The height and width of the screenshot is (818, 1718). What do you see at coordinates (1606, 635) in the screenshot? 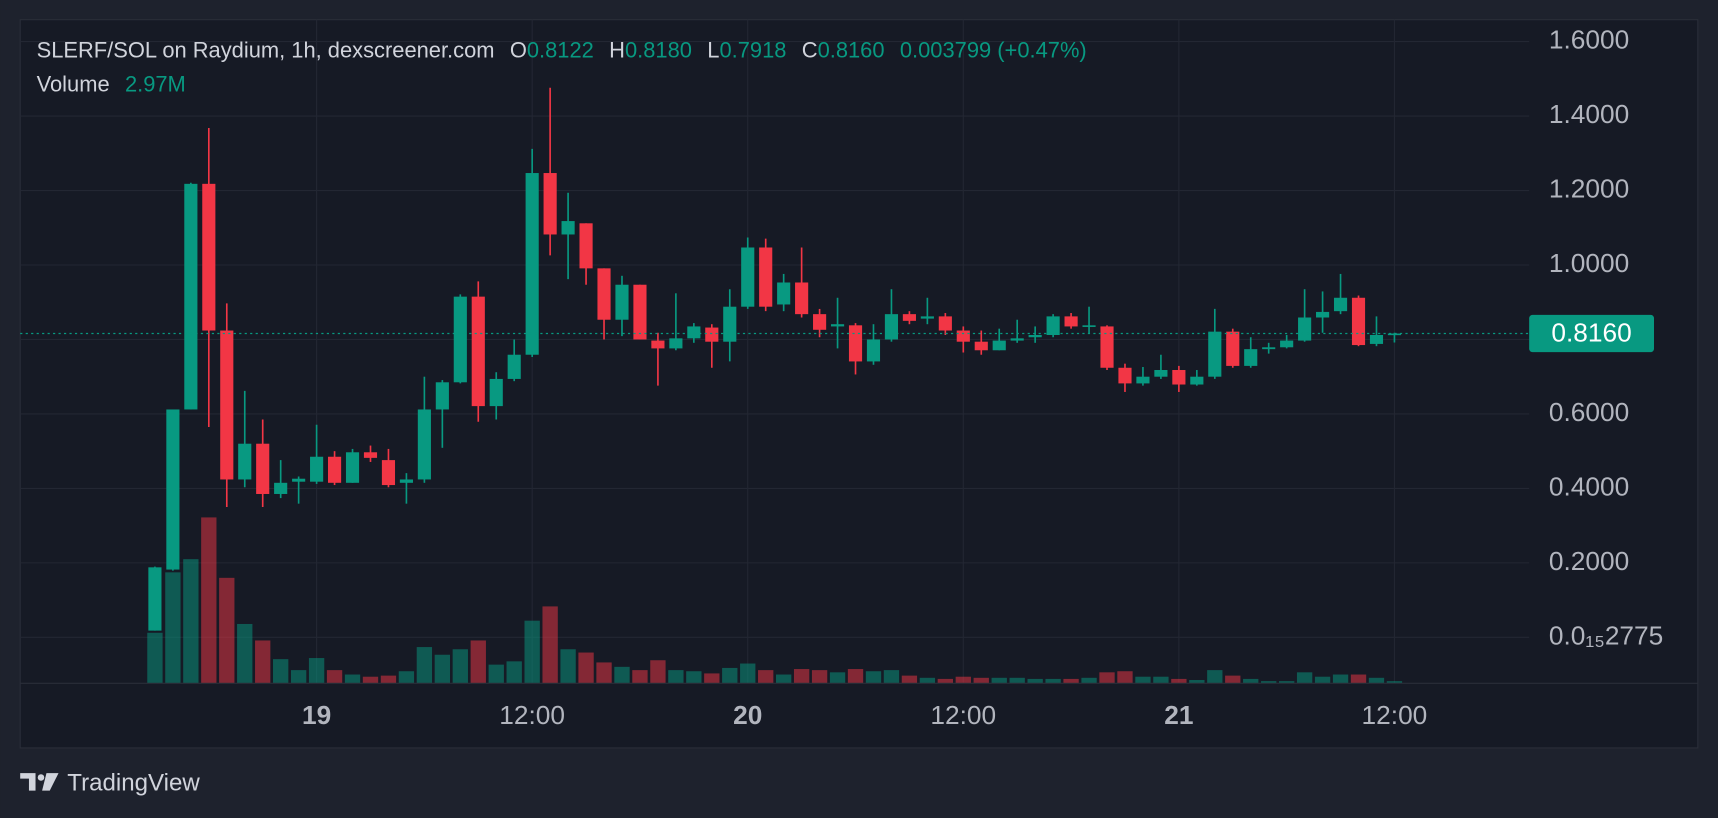
I see `y-tick-label: 0.0₁₅2775` at bounding box center [1606, 635].